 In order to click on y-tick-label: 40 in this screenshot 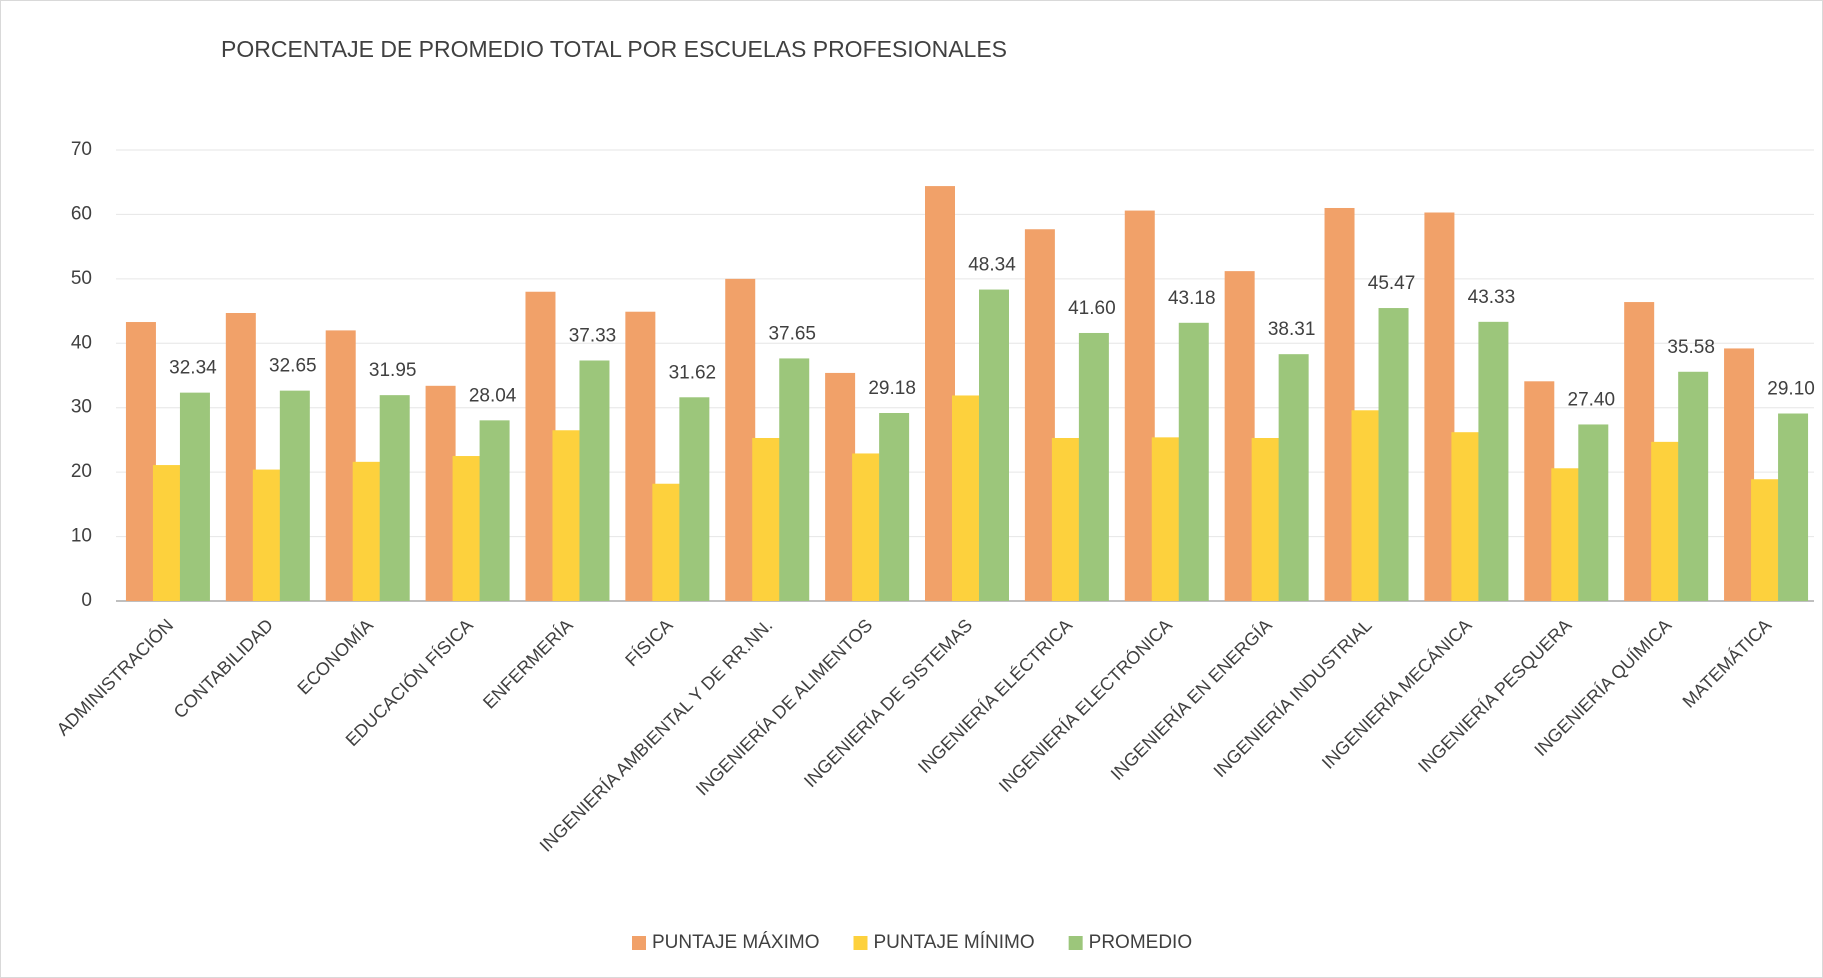, I will do `click(81, 342)`.